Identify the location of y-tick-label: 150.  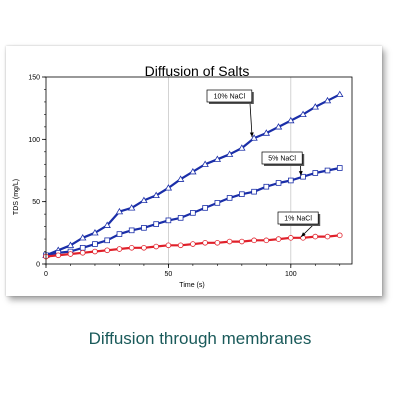
(34, 78).